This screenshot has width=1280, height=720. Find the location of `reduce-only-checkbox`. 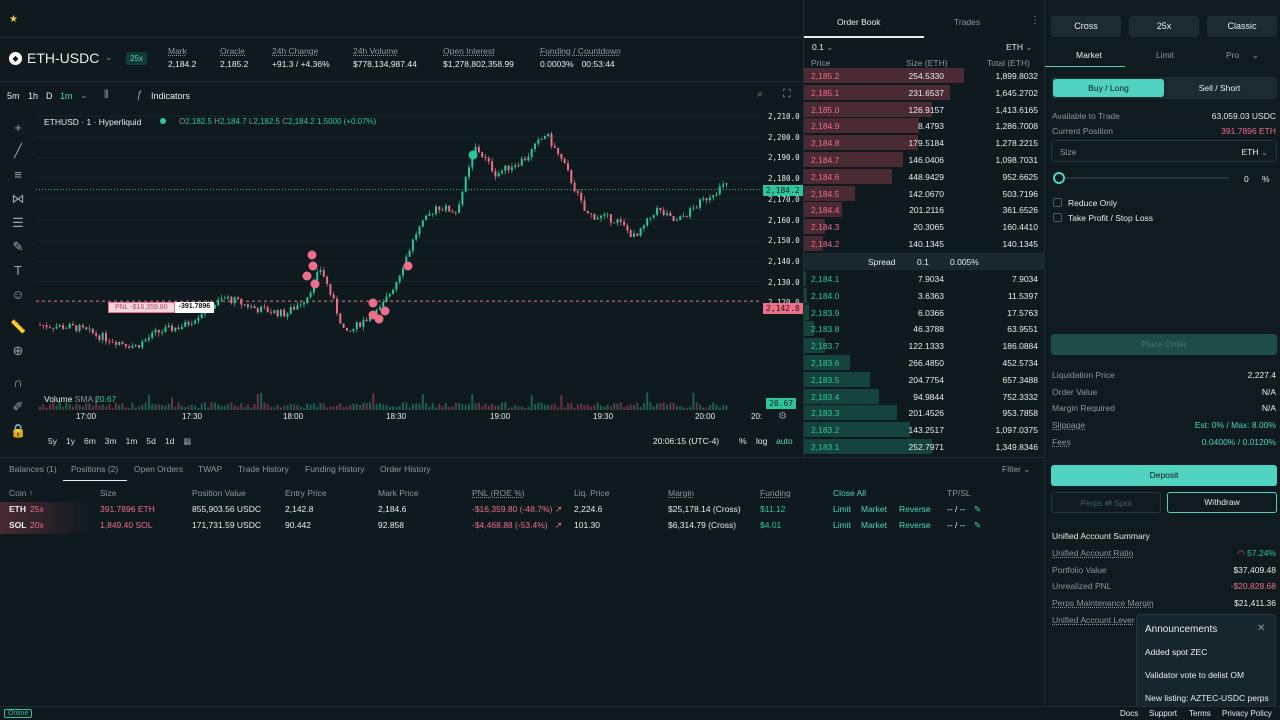

reduce-only-checkbox is located at coordinates (1057, 202).